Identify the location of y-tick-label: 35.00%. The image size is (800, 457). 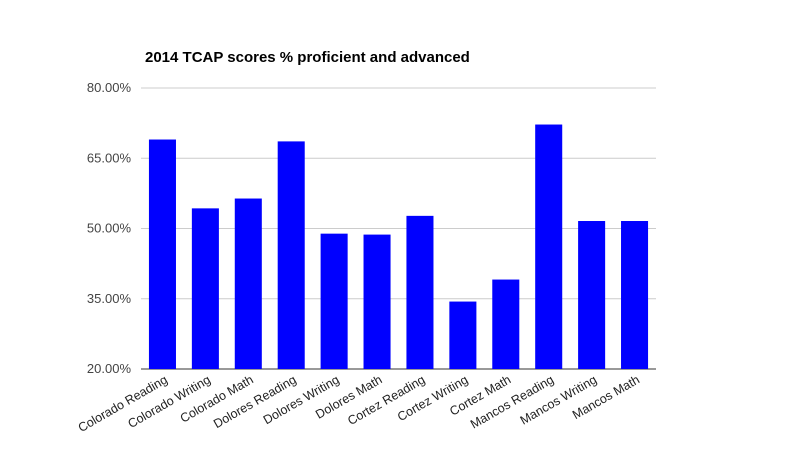
(109, 298).